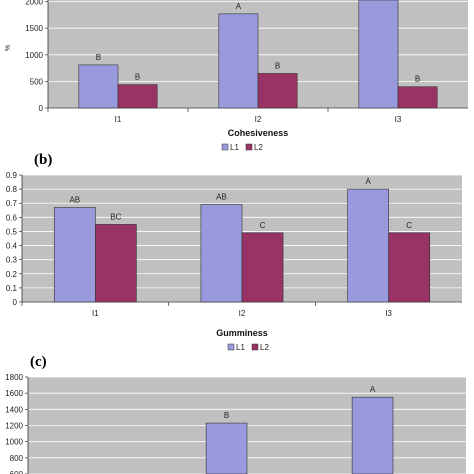 The image size is (474, 474). What do you see at coordinates (43, 160) in the screenshot?
I see `panel-label: (b)` at bounding box center [43, 160].